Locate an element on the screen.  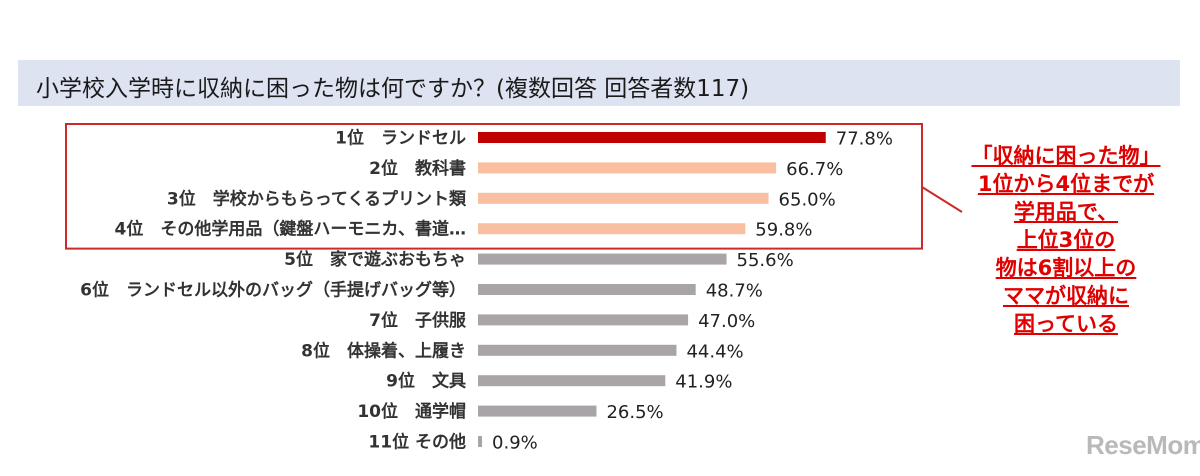
category-label: 8位 体操着、上履き is located at coordinates (383, 350).